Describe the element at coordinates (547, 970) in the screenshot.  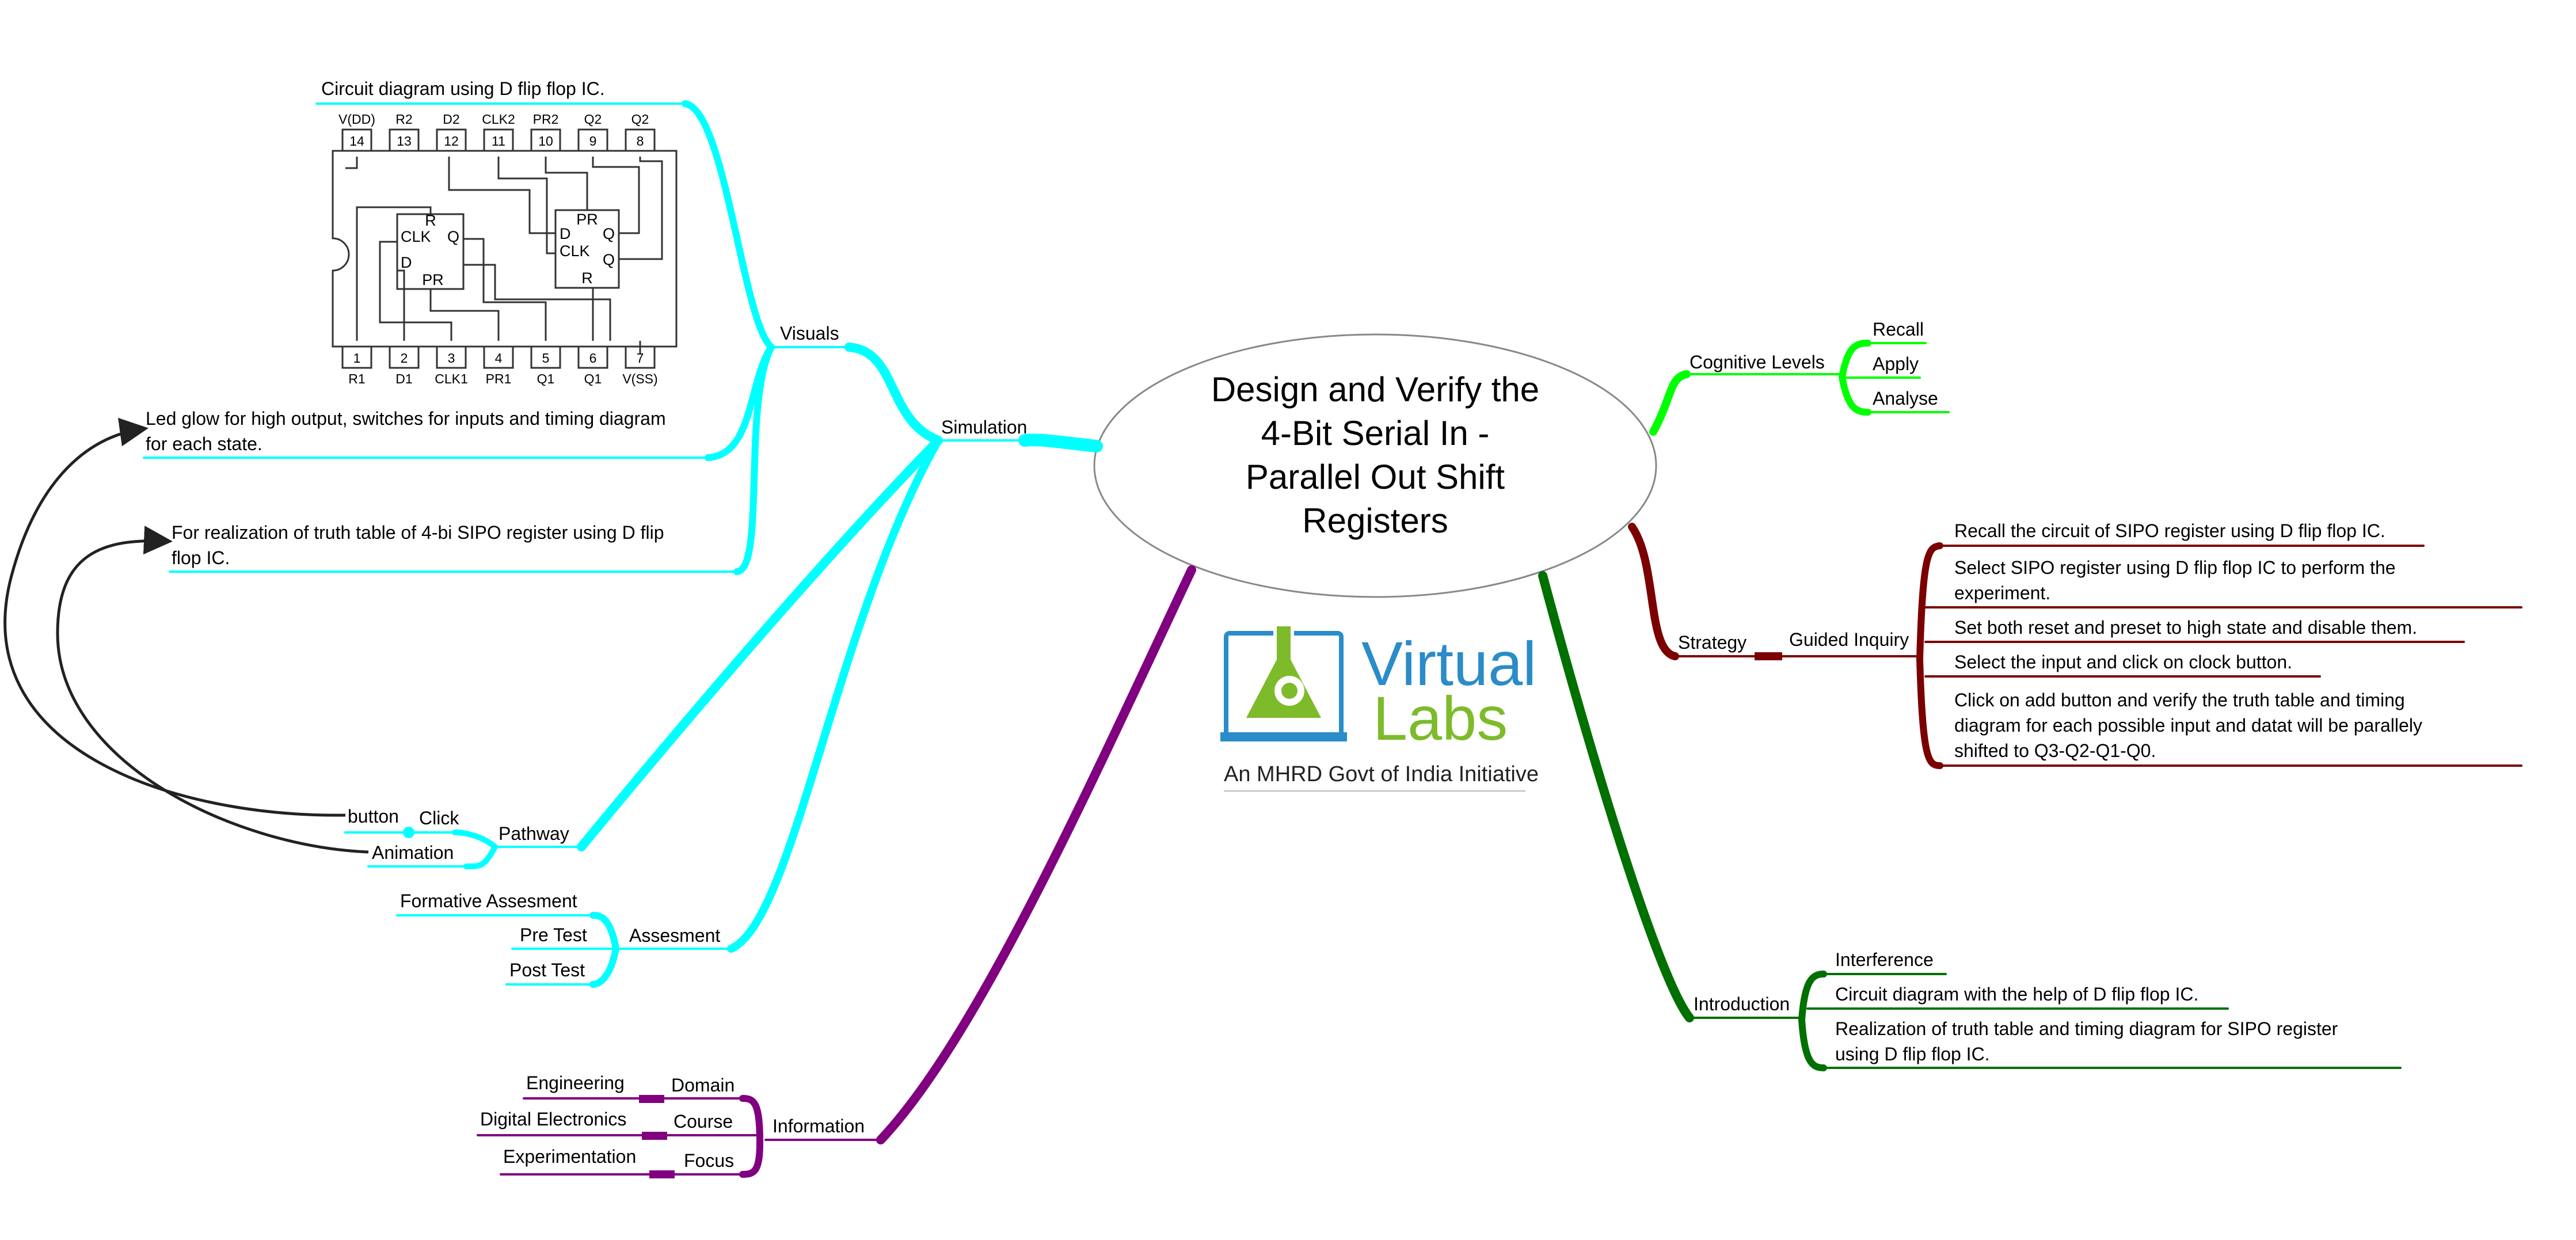
I see `assesment-item-post-test: Post Test` at that location.